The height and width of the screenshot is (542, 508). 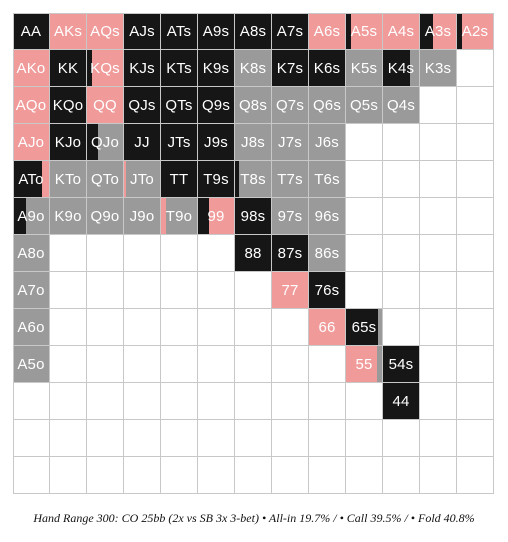 I want to click on hand-cell-76s: 76s, so click(x=327, y=290).